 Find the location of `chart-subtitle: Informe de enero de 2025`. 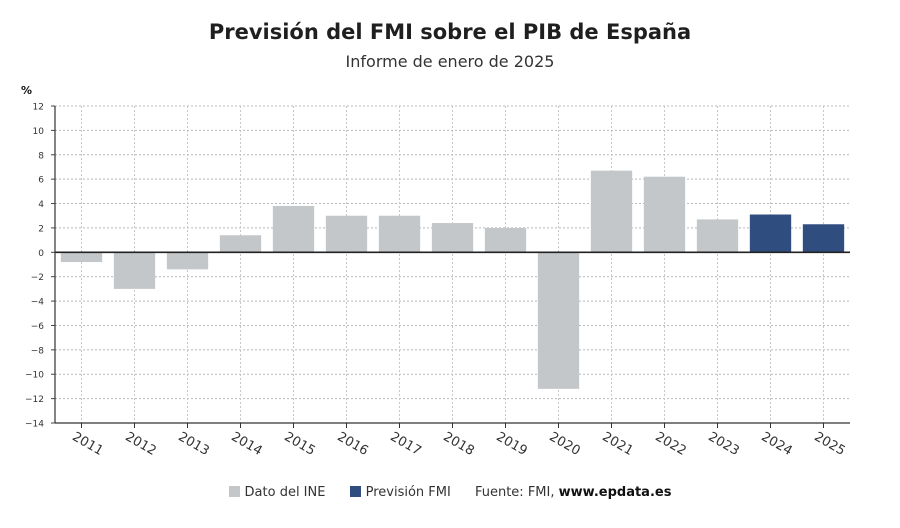

chart-subtitle: Informe de enero de 2025 is located at coordinates (450, 61).